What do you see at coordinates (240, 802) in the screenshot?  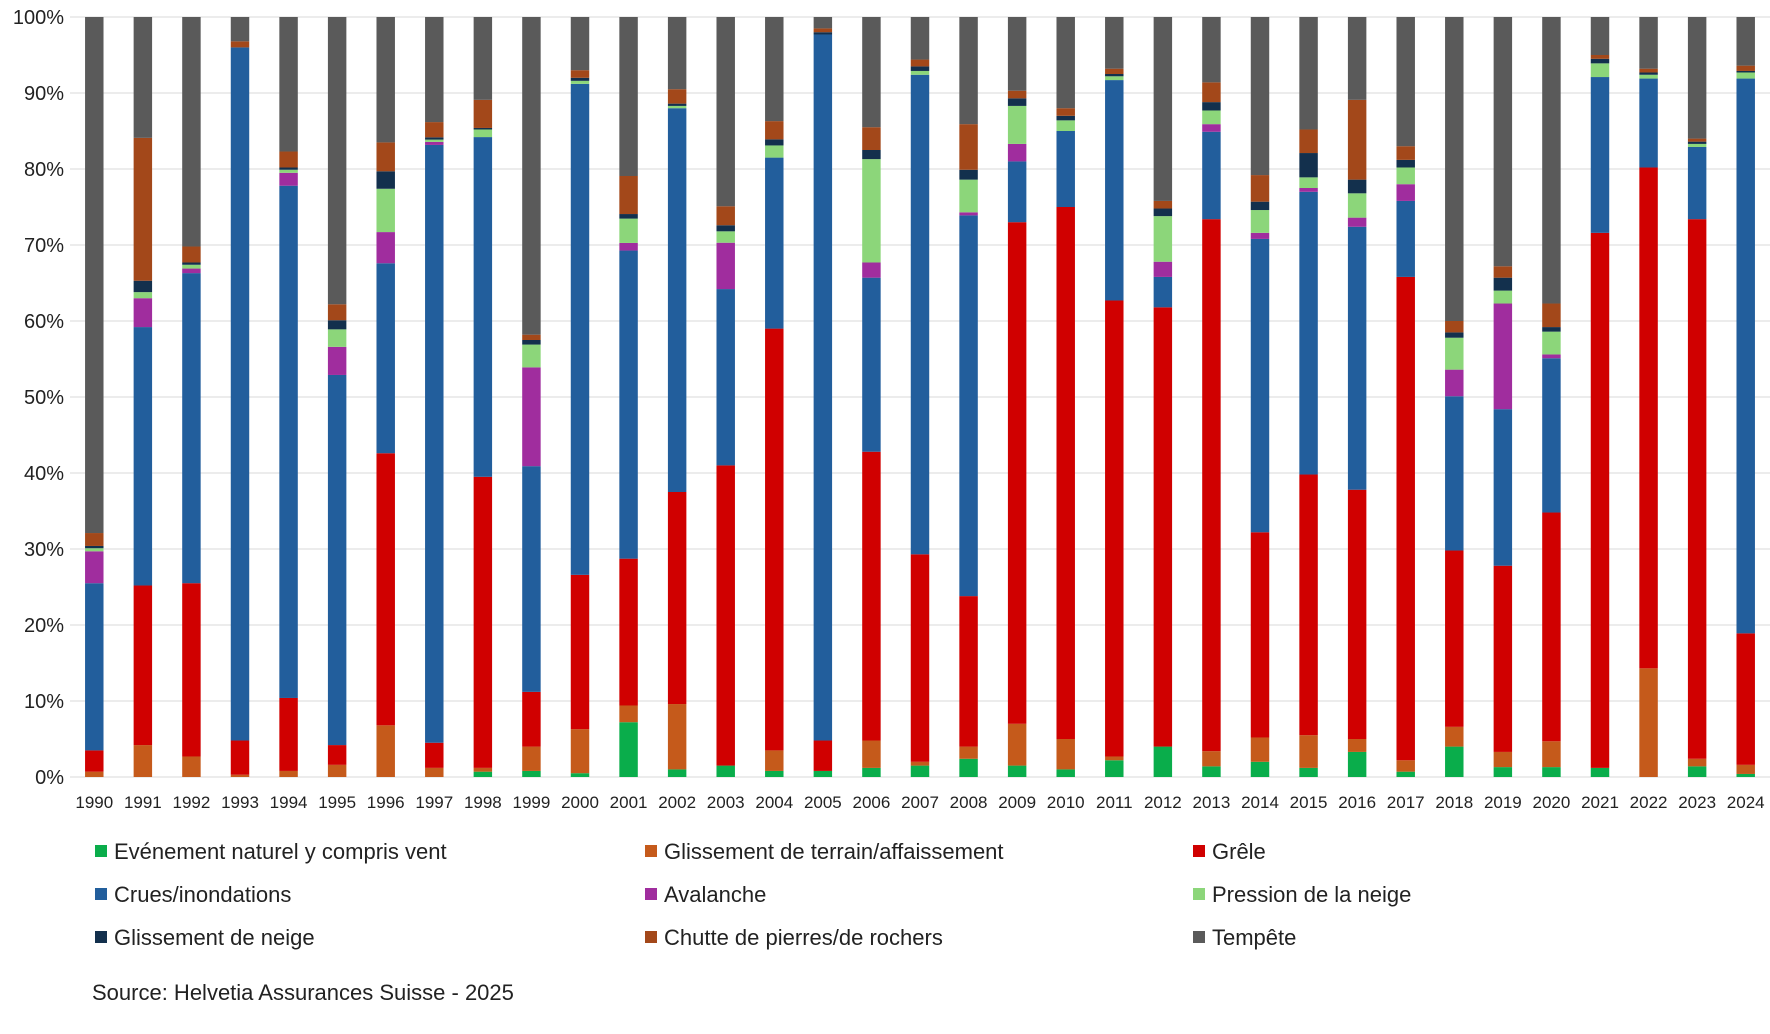 I see `x-tick-label: 1993` at bounding box center [240, 802].